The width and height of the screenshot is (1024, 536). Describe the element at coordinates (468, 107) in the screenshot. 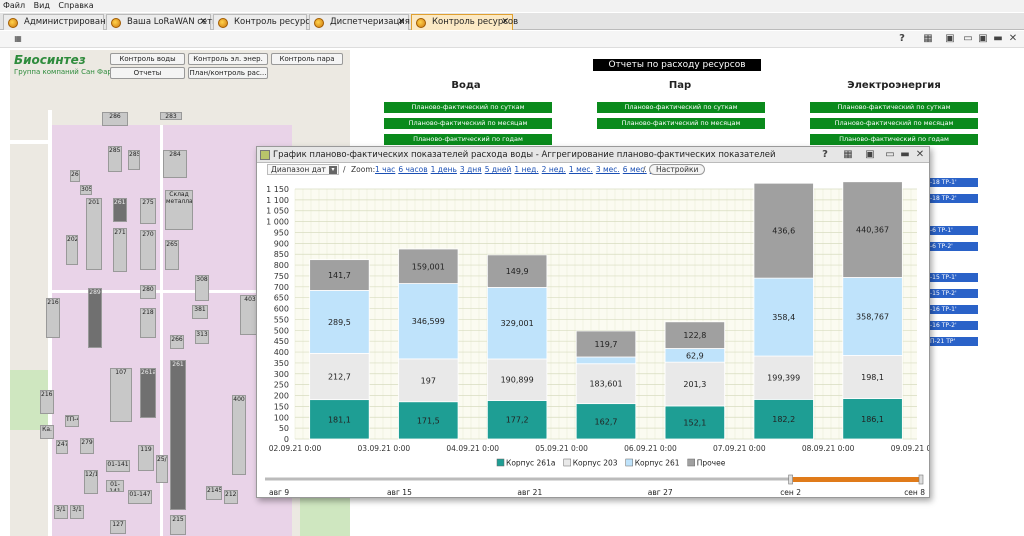

I see `water-daily-button: Планово-фактический по суткам` at that location.